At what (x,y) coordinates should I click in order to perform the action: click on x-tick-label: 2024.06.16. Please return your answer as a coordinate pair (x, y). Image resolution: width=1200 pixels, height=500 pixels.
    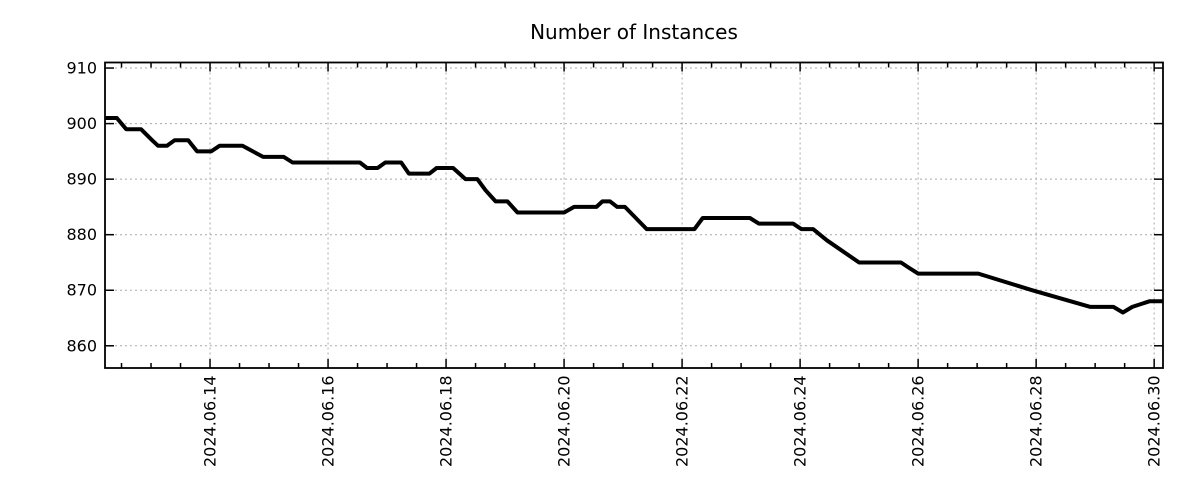
    Looking at the image, I should click on (328, 421).